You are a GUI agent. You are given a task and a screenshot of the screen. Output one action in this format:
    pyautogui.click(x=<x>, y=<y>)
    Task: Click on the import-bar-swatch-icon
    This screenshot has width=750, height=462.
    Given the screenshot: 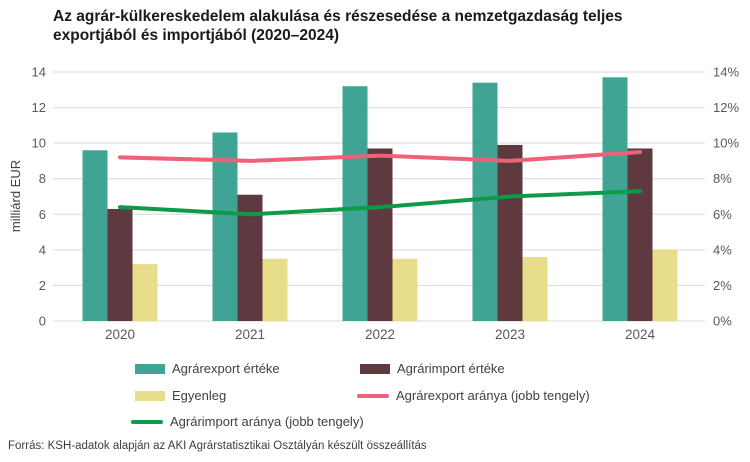 What is the action you would take?
    pyautogui.click(x=375, y=368)
    